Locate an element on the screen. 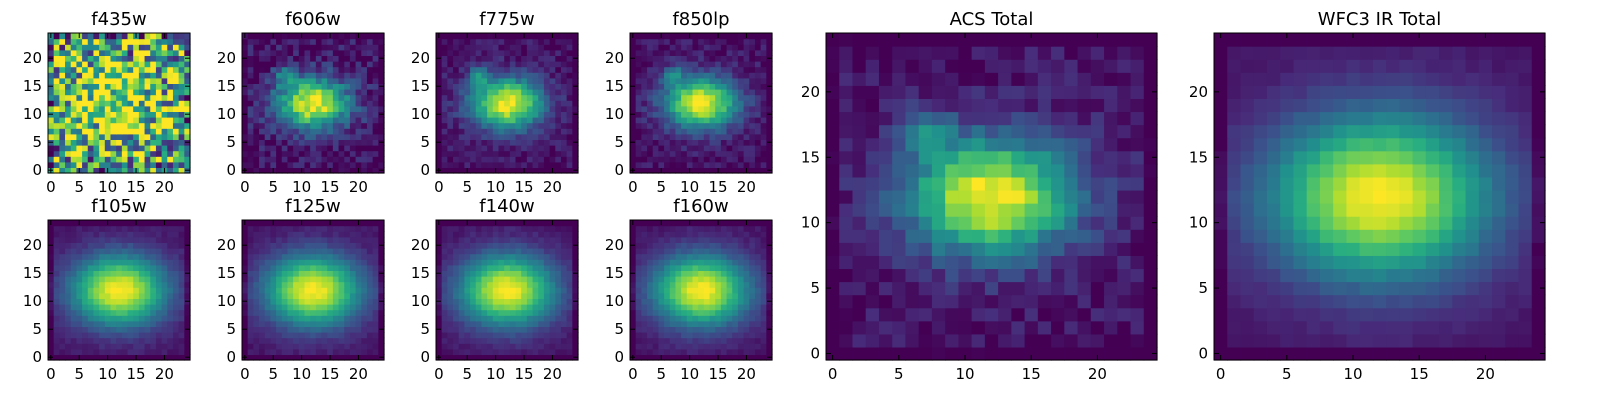 Image resolution: width=1600 pixels, height=400 pixels. y-tick-label: 5 is located at coordinates (37, 329).